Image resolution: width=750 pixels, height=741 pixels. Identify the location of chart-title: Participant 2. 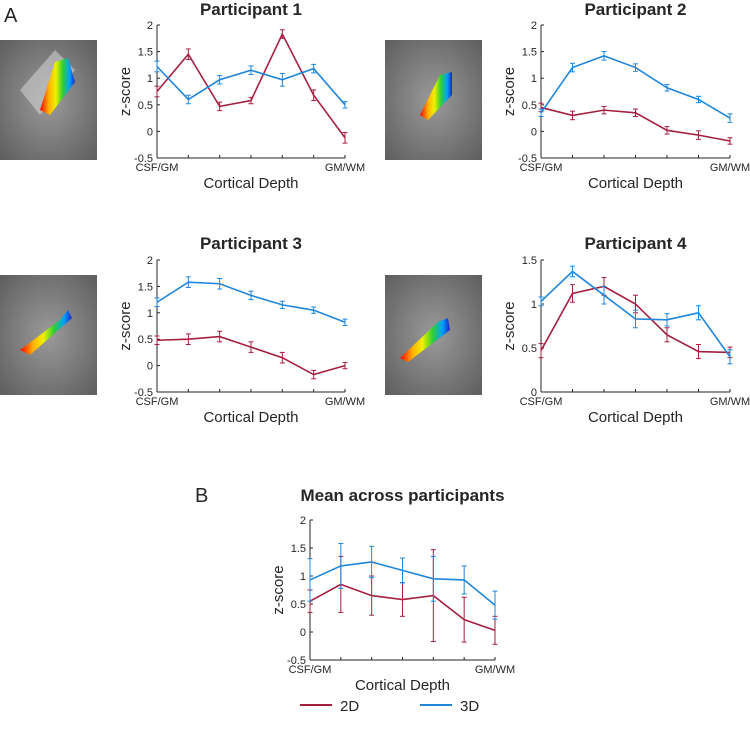
(635, 9).